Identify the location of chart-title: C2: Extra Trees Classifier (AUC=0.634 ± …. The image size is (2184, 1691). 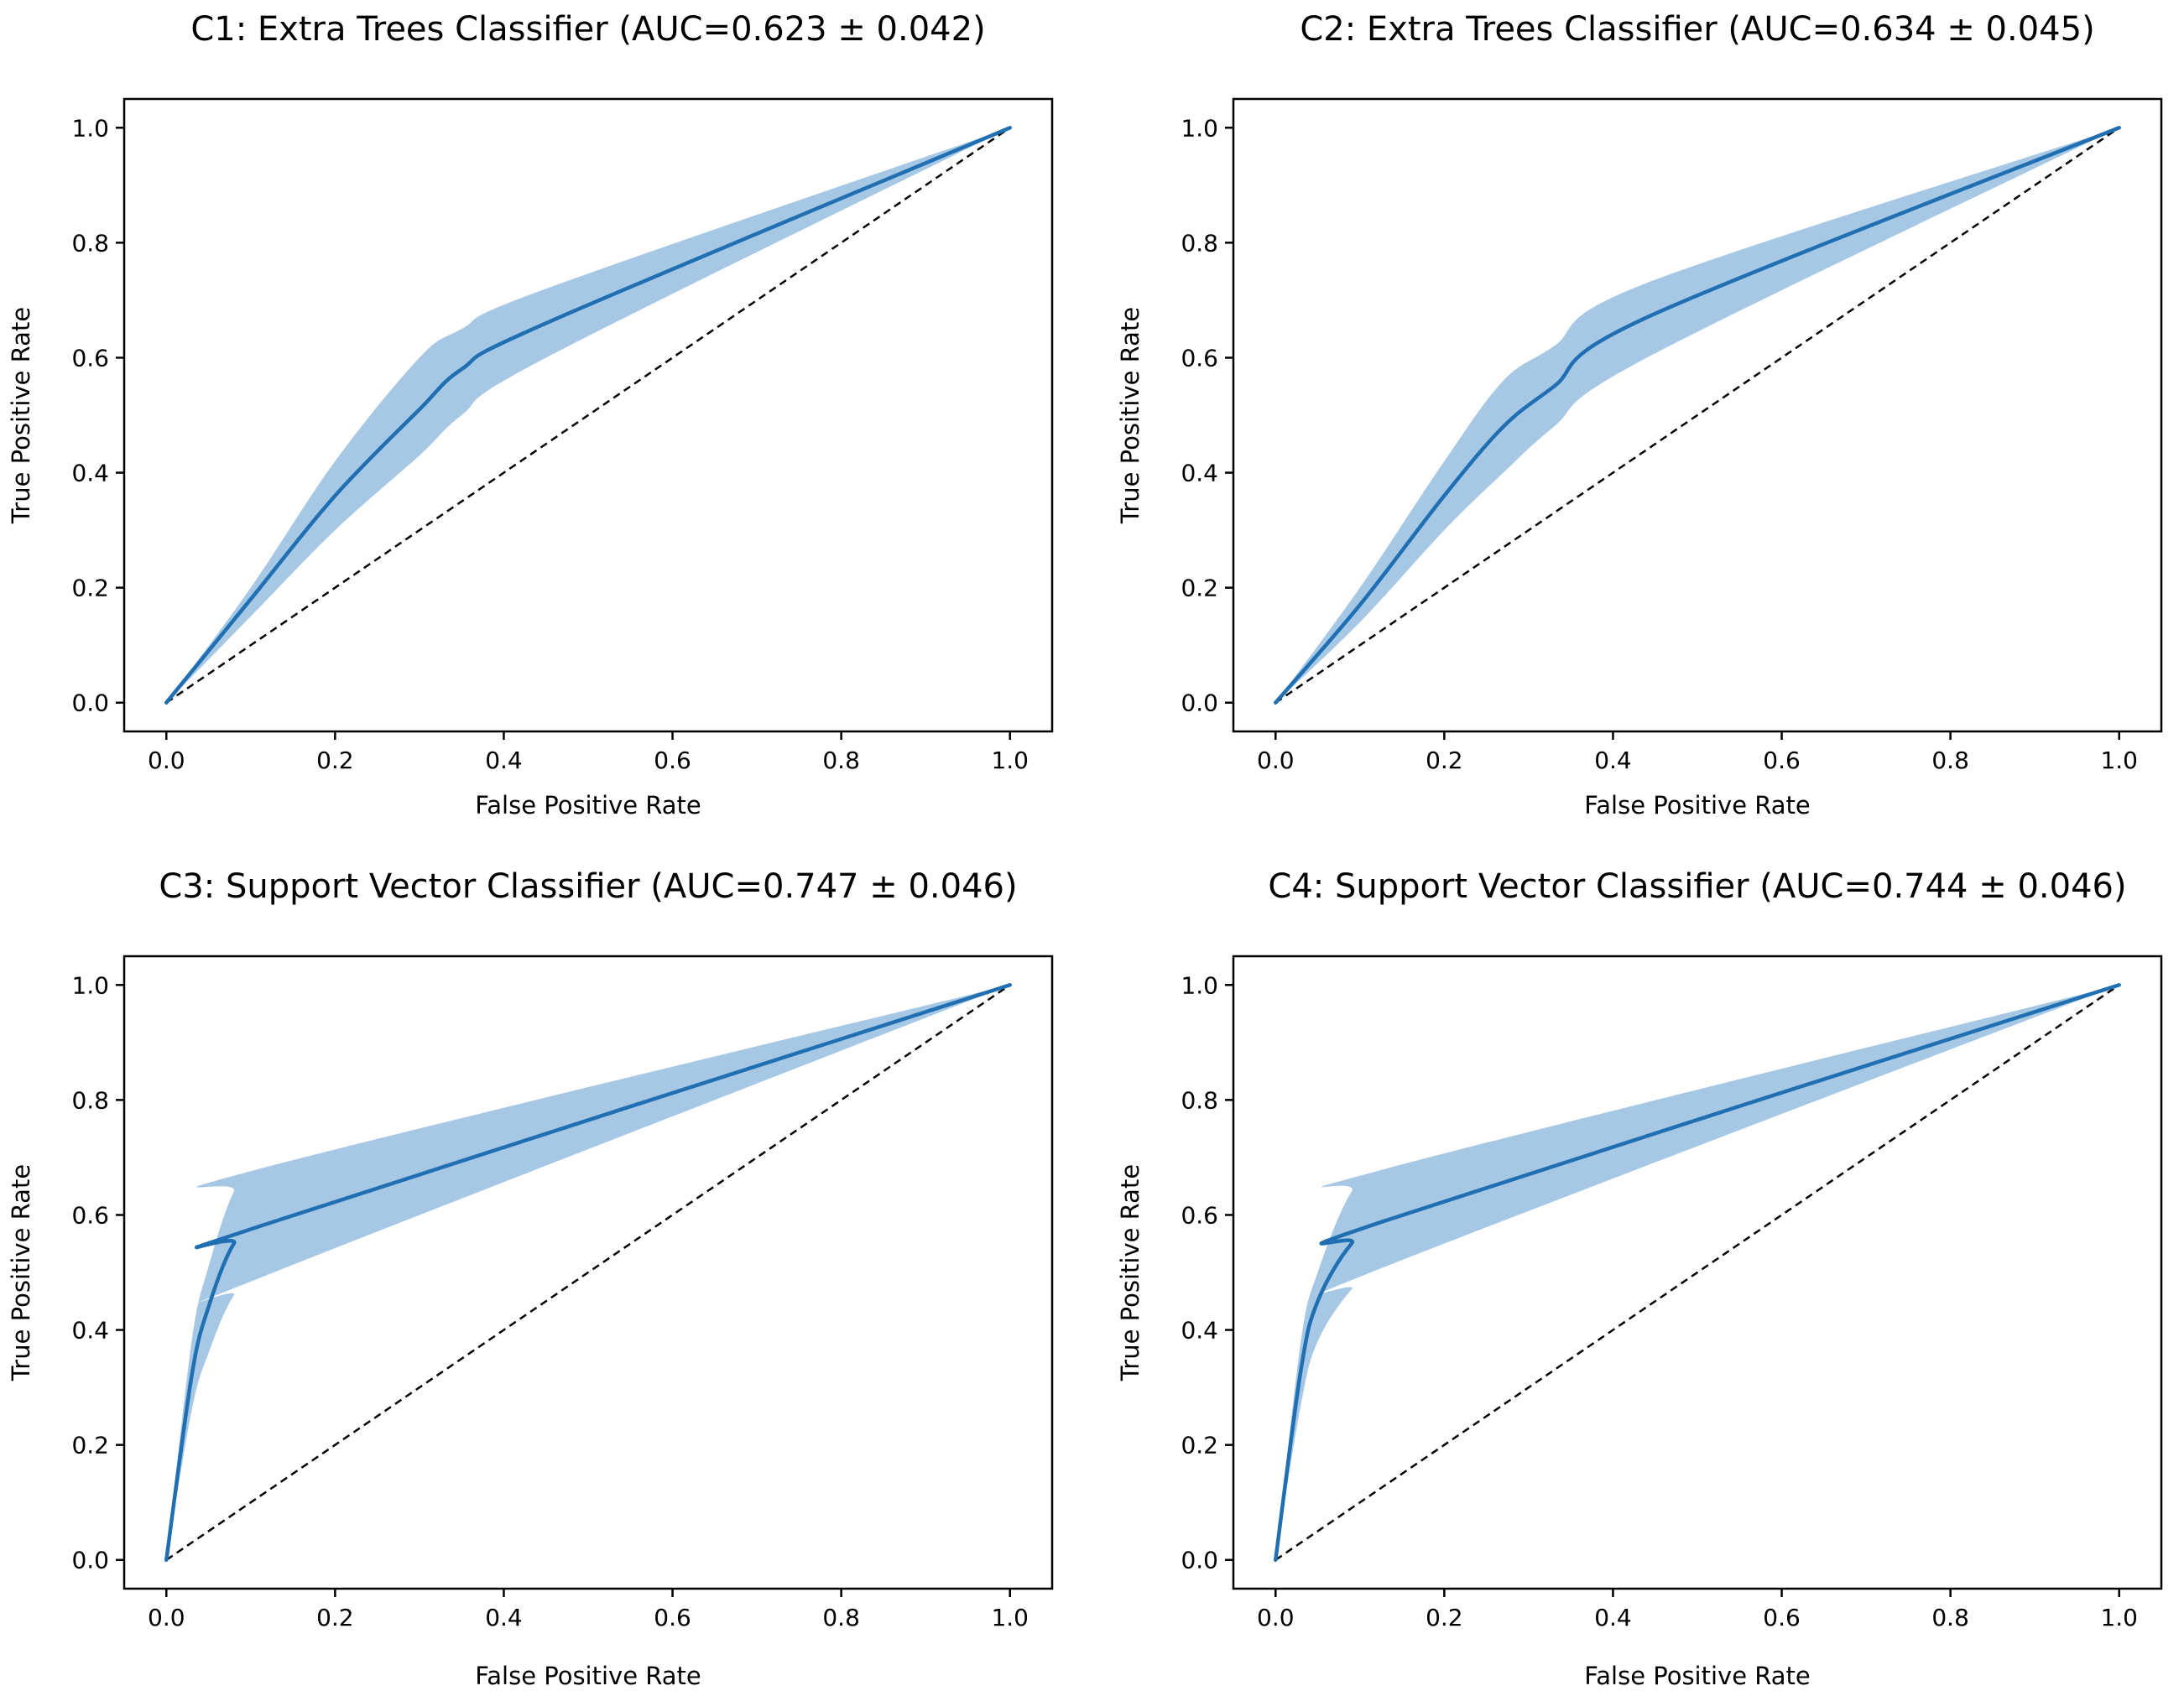
(1697, 30).